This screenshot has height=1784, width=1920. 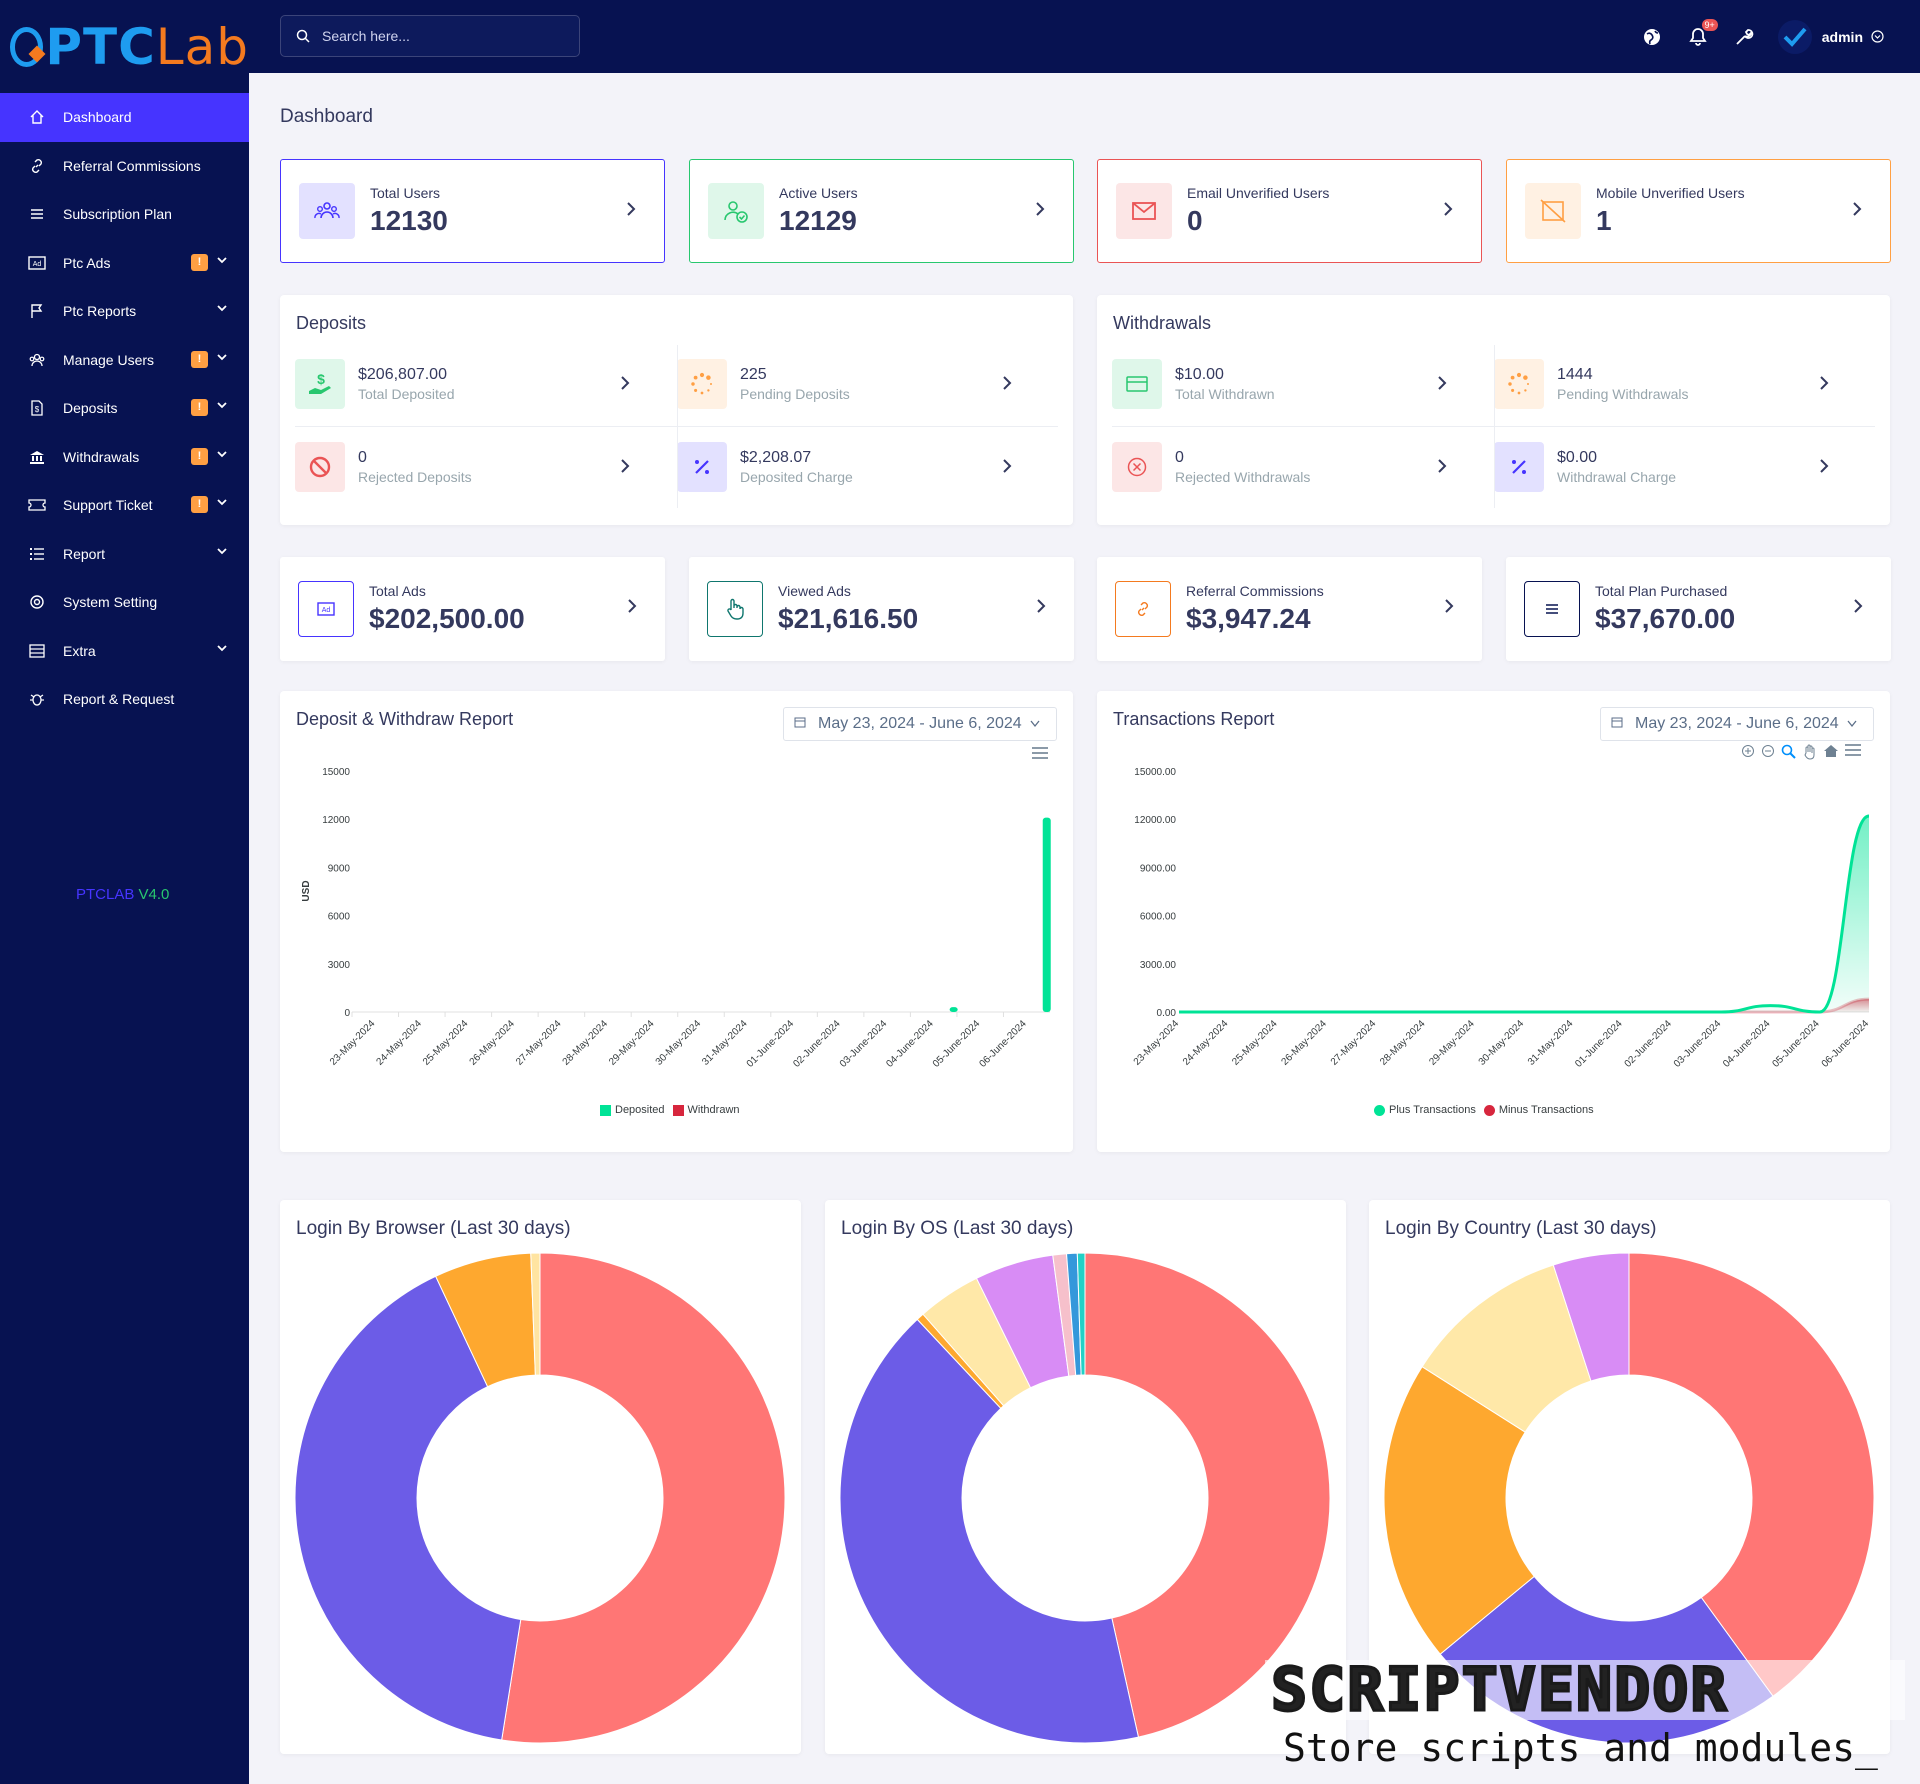 I want to click on stat-label: Pending Withdrawals, so click(x=1623, y=394).